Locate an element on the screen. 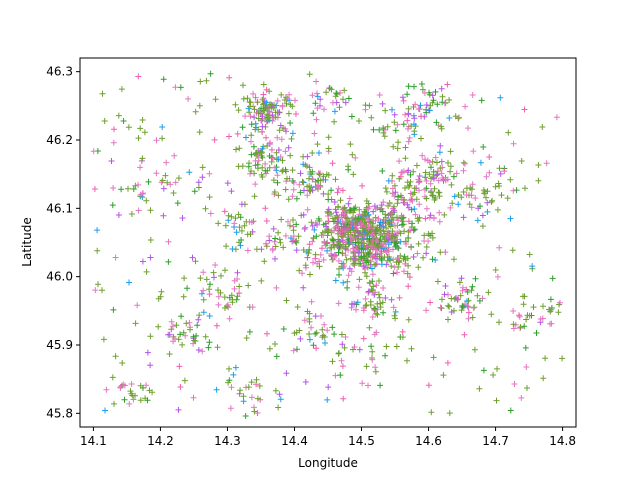 This screenshot has width=640, height=480. y-axis-ticks: 45.8 45.9 46.0 46.1 46.2 46.3 is located at coordinates (63, 242).